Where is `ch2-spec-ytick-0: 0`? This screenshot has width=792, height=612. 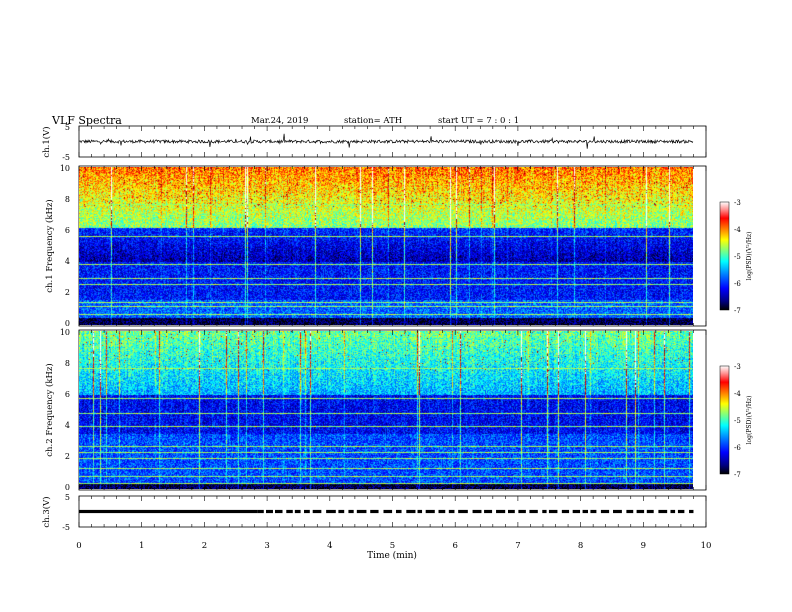
ch2-spec-ytick-0: 0 is located at coordinates (67, 487).